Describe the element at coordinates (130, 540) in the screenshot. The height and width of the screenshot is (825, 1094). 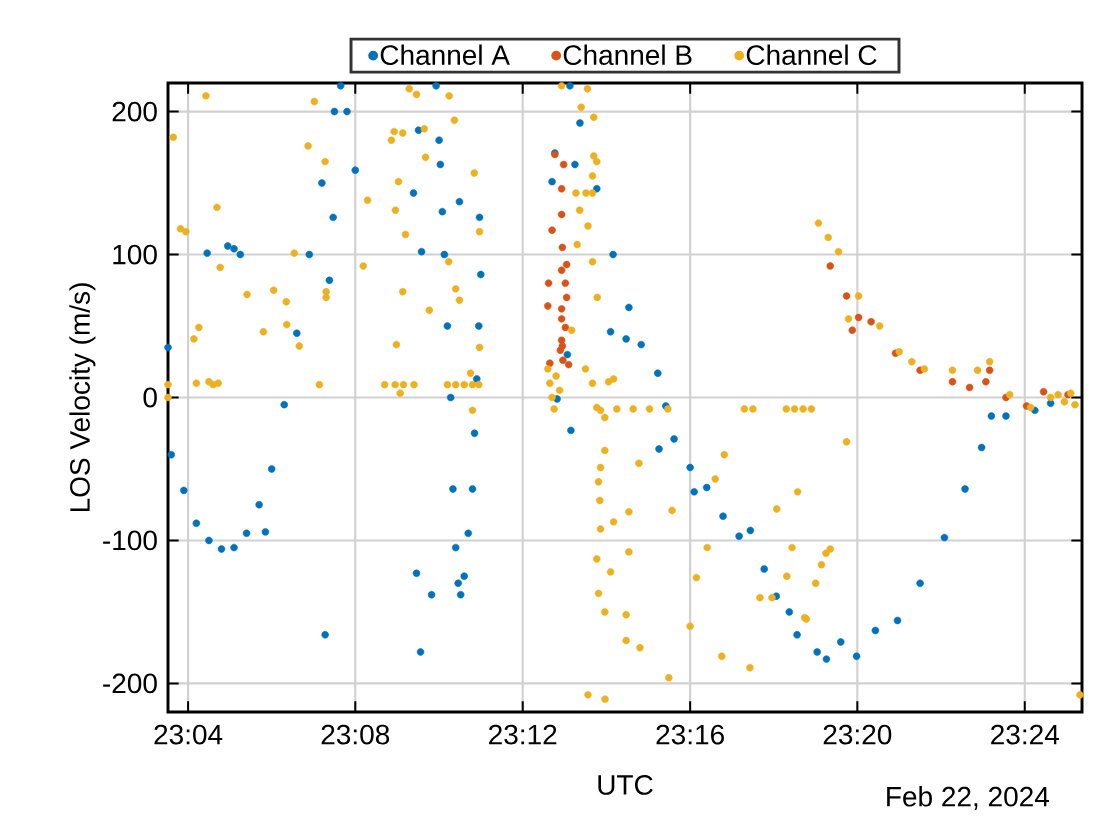
I see `y-tick-label: -100` at that location.